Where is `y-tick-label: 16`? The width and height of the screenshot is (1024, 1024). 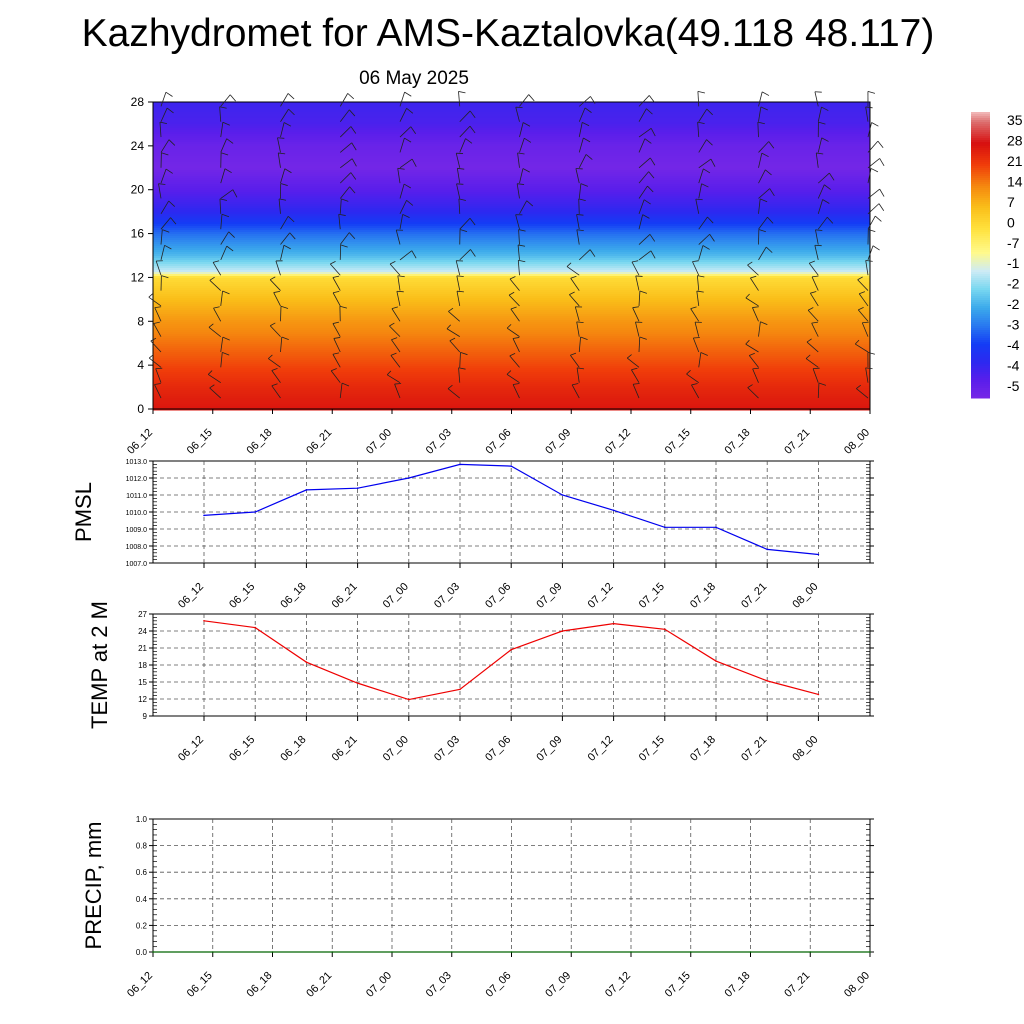 y-tick-label: 16 is located at coordinates (138, 234).